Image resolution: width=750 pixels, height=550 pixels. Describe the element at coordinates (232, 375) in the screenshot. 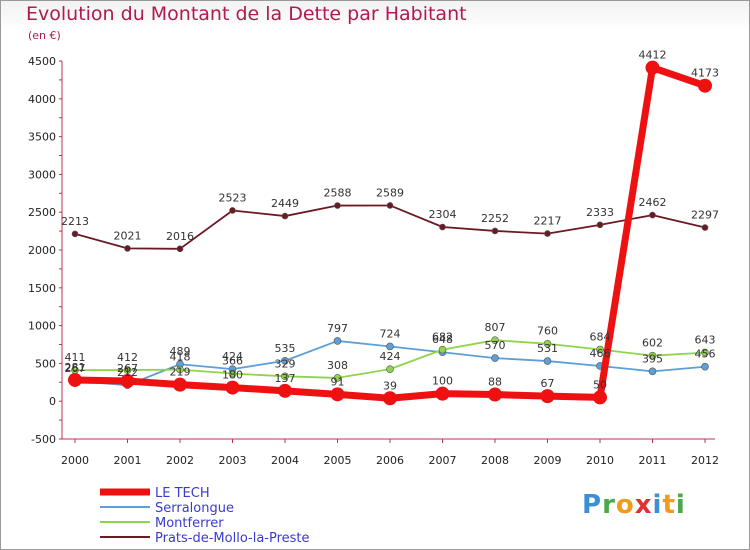

I see `data-label: 180` at that location.